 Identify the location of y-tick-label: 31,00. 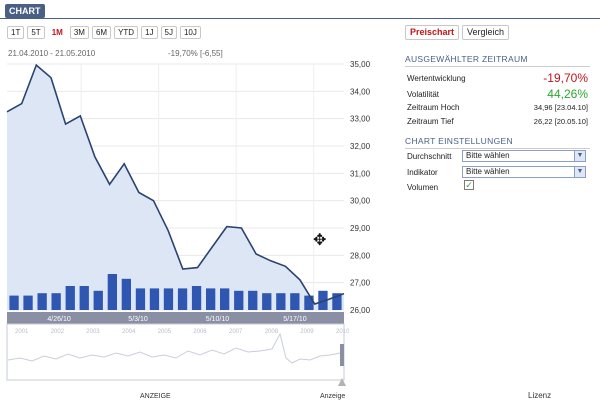
(360, 173).